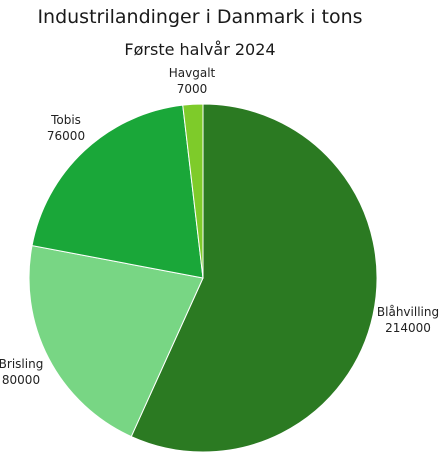 Image resolution: width=440 pixels, height=456 pixels. Describe the element at coordinates (192, 73) in the screenshot. I see `slice-name-label: Havgalt` at that location.